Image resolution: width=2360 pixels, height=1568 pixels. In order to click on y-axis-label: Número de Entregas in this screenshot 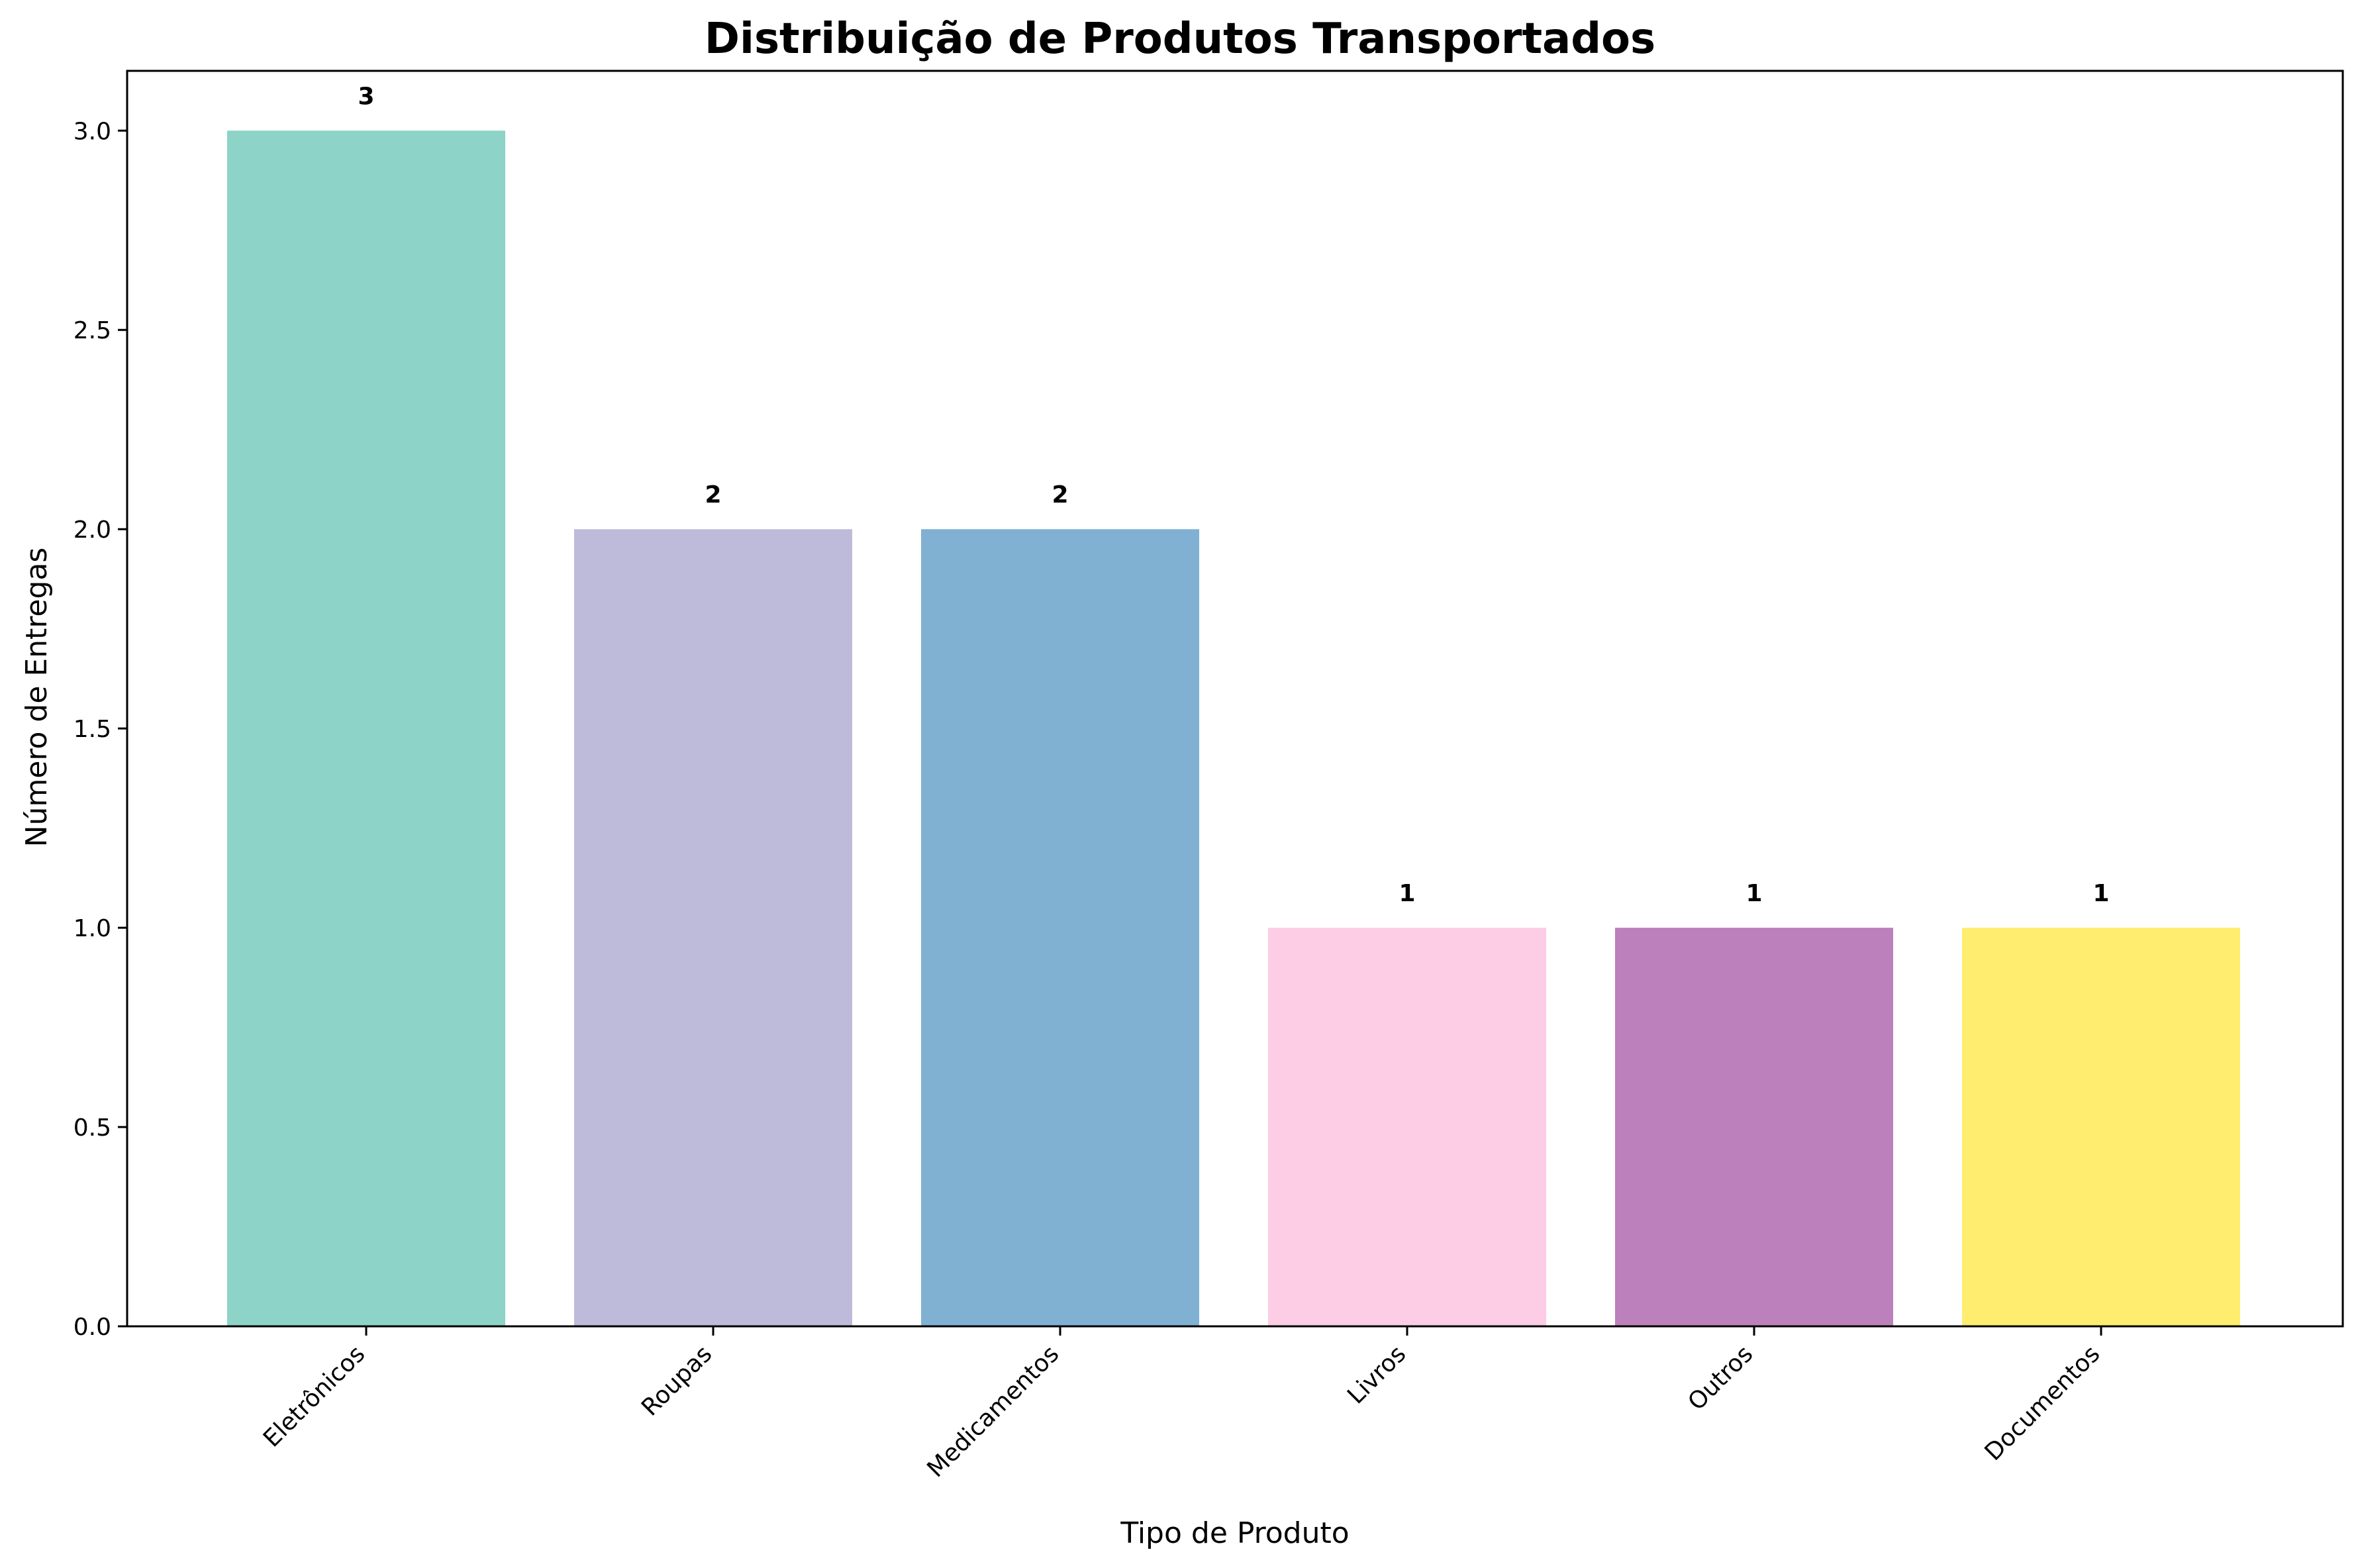, I will do `click(37, 698)`.